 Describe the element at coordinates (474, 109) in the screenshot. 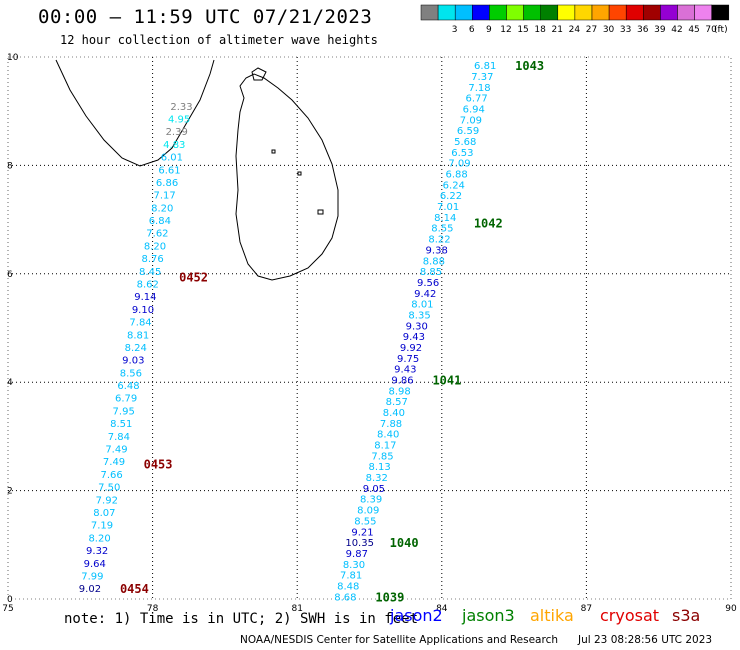

I see `wave-height-value: 6.94` at that location.